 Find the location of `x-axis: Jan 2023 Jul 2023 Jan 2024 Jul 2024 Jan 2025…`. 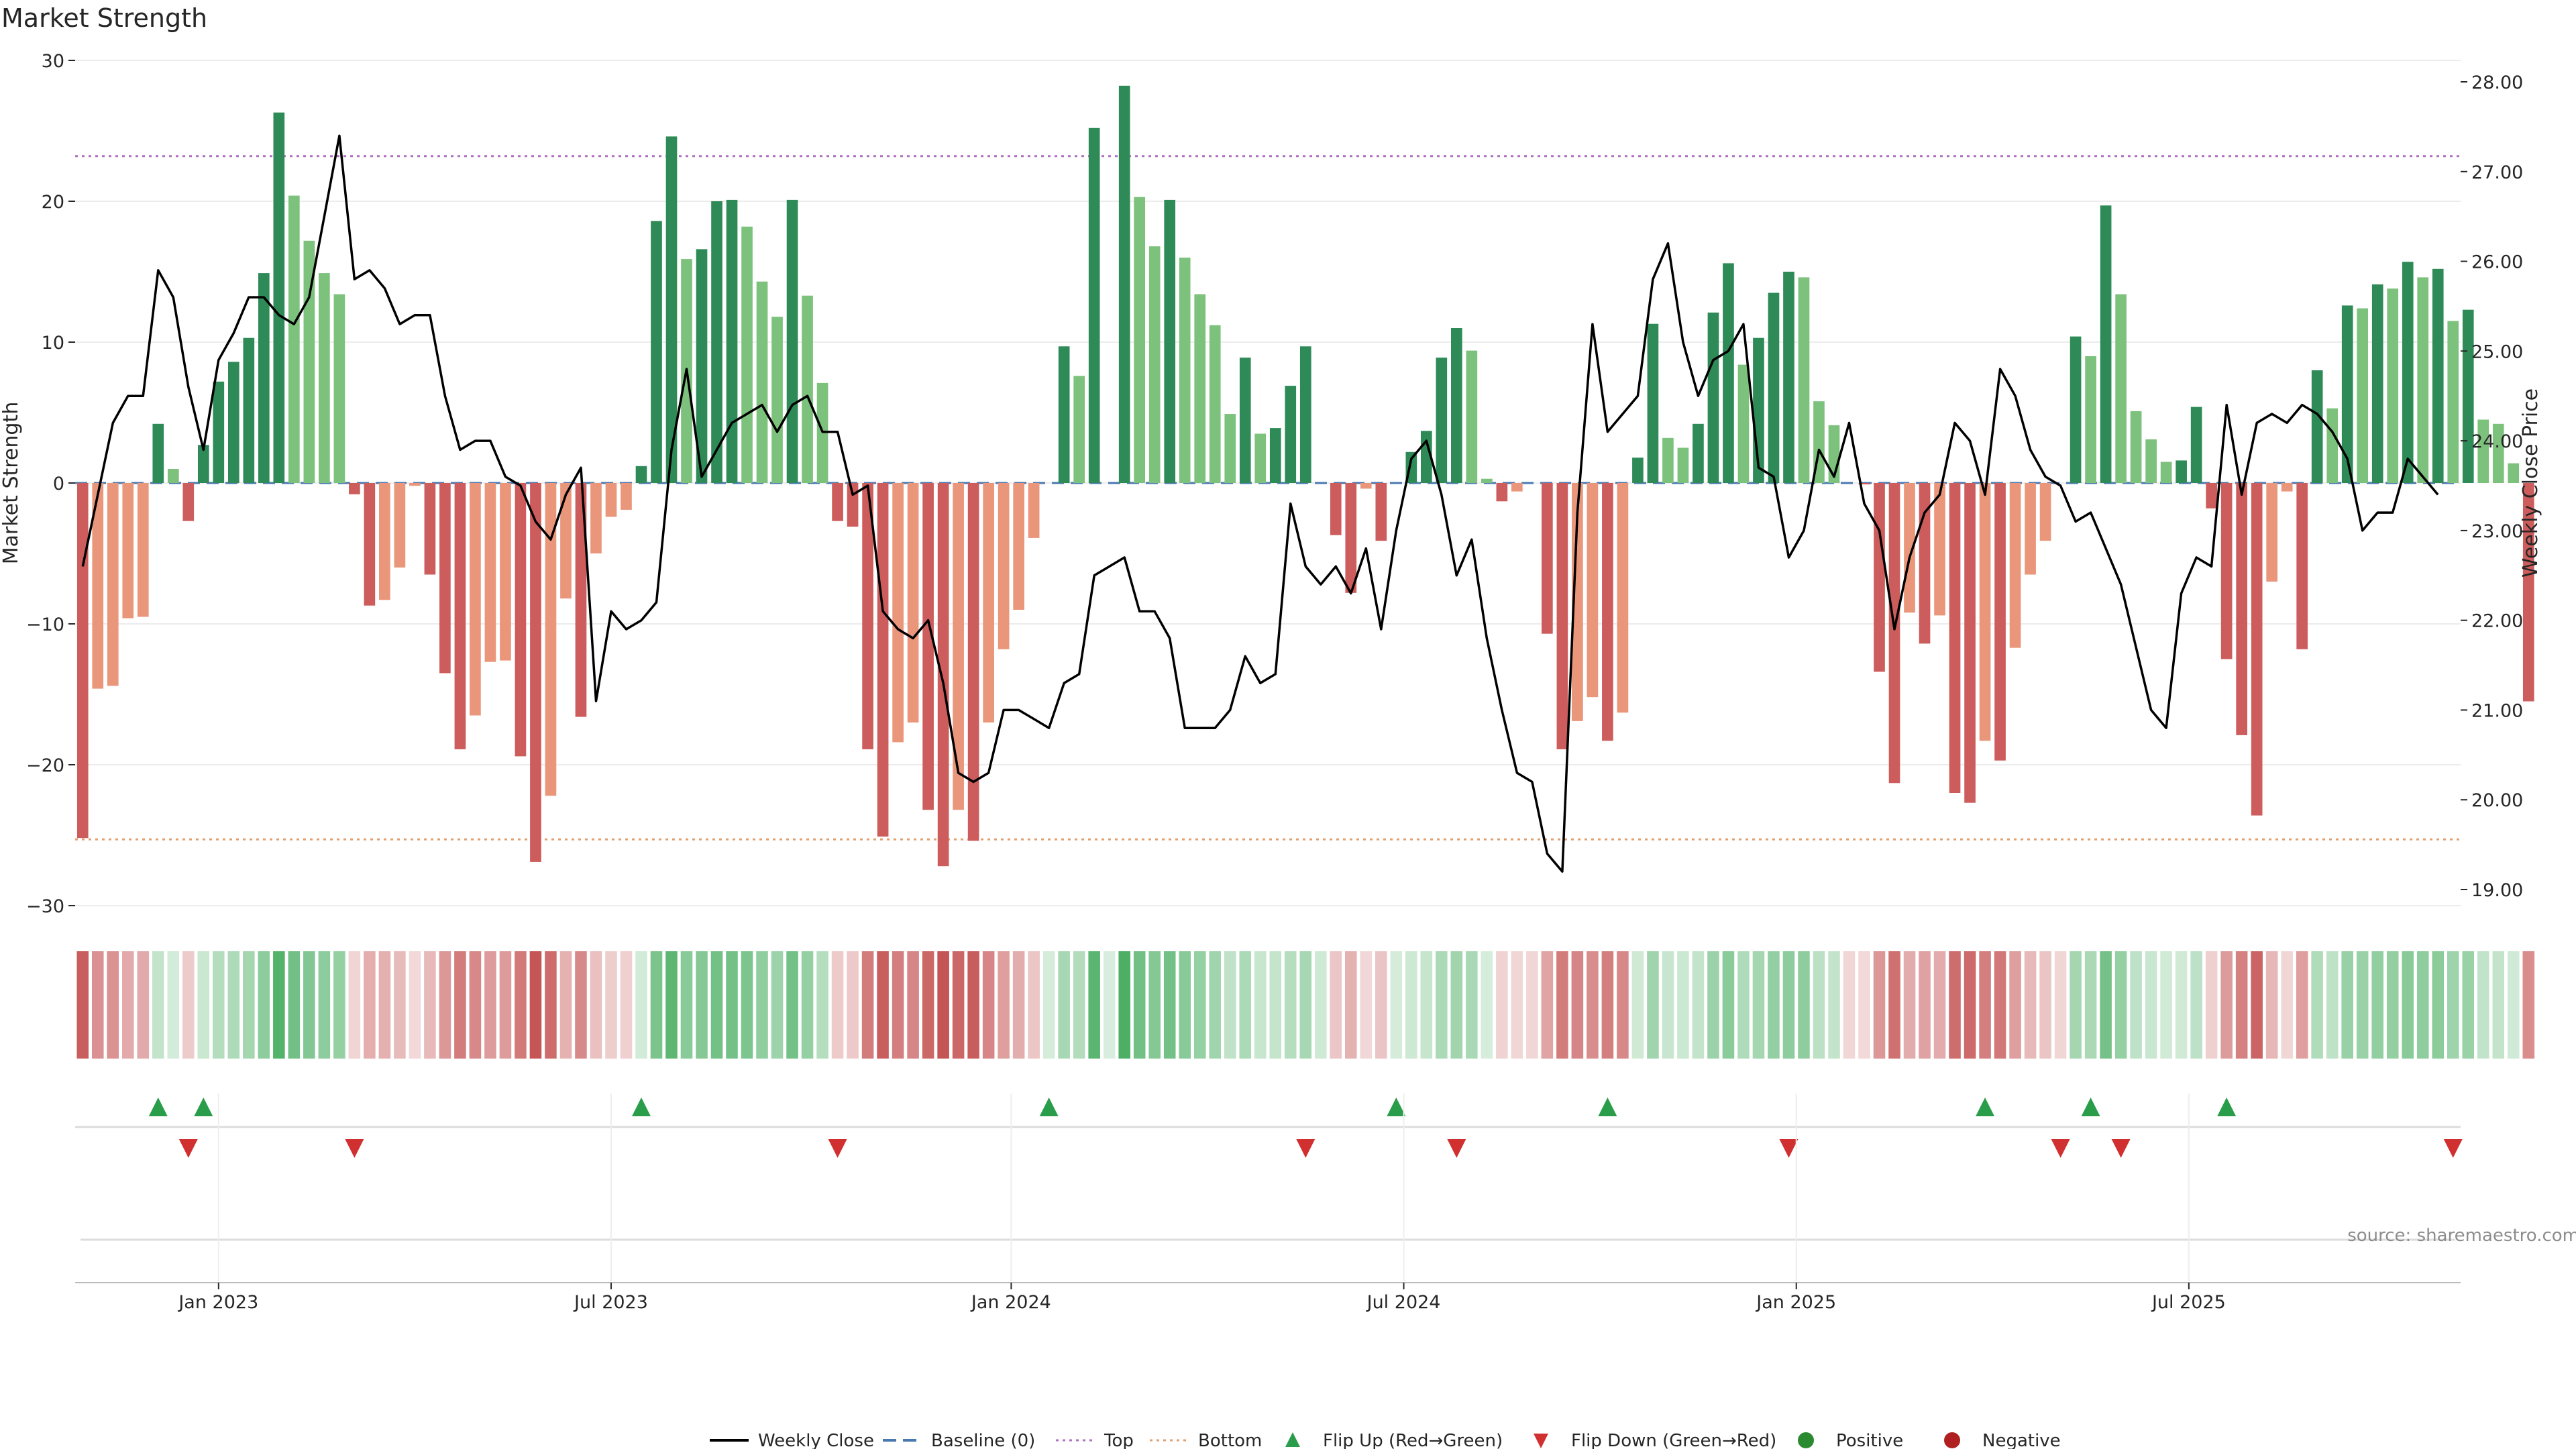

x-axis: Jan 2023 Jul 2023 Jan 2024 Jul 2024 Jan 2025… is located at coordinates (1268, 1203).